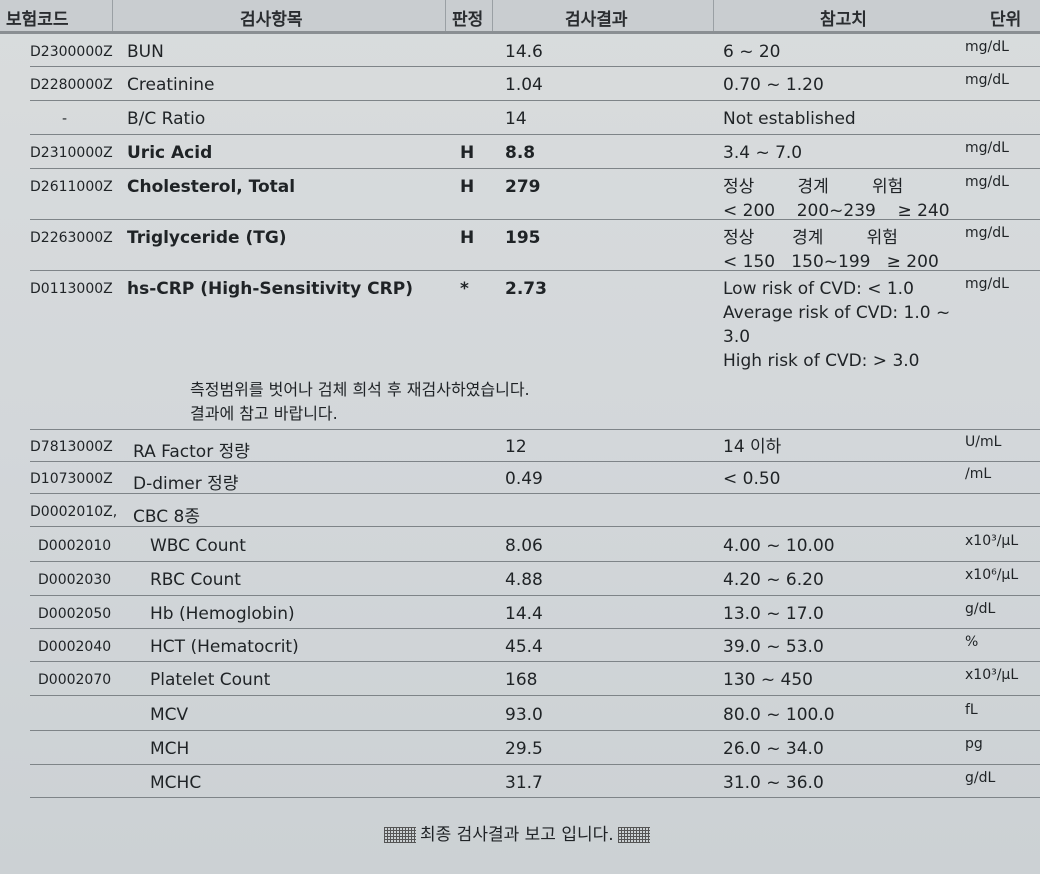  Describe the element at coordinates (843, 20) in the screenshot. I see `header-reference: 참고치` at that location.